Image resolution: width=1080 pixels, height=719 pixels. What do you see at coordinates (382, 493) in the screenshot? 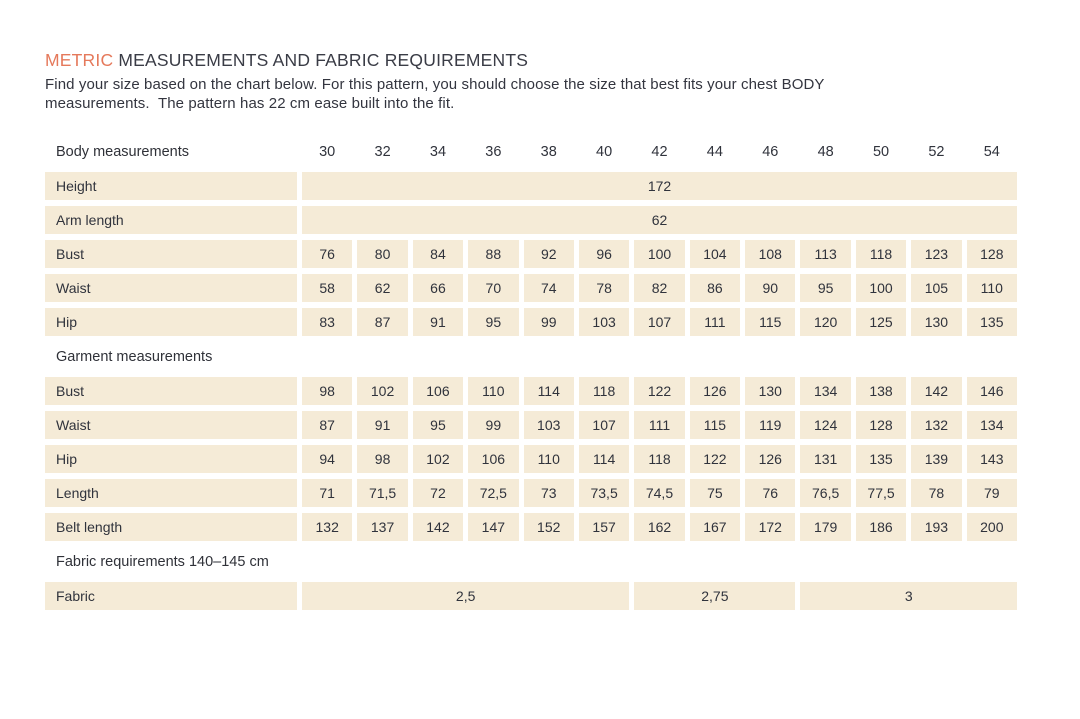
I see `value-cell: 71,5` at bounding box center [382, 493].